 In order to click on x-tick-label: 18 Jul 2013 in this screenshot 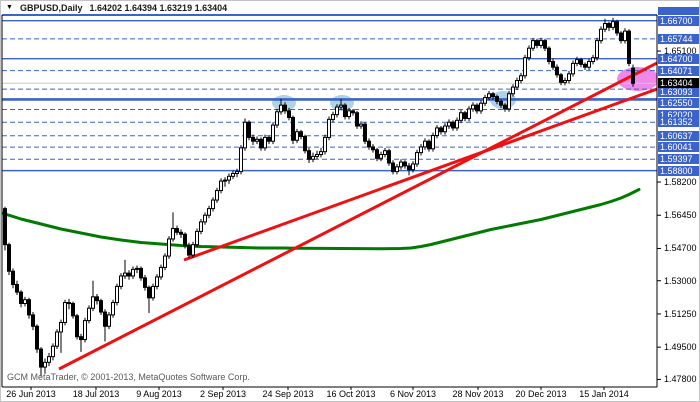, I will do `click(96, 394)`.